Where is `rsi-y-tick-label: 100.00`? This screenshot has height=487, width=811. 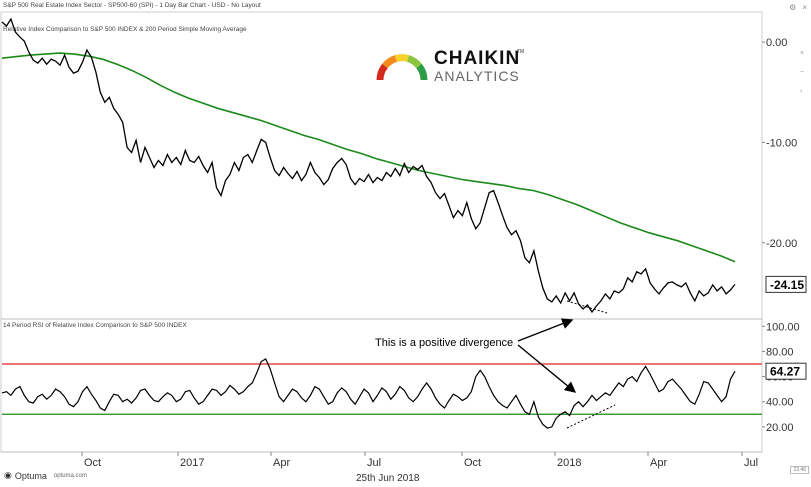
rsi-y-tick-label: 100.00 is located at coordinates (783, 327).